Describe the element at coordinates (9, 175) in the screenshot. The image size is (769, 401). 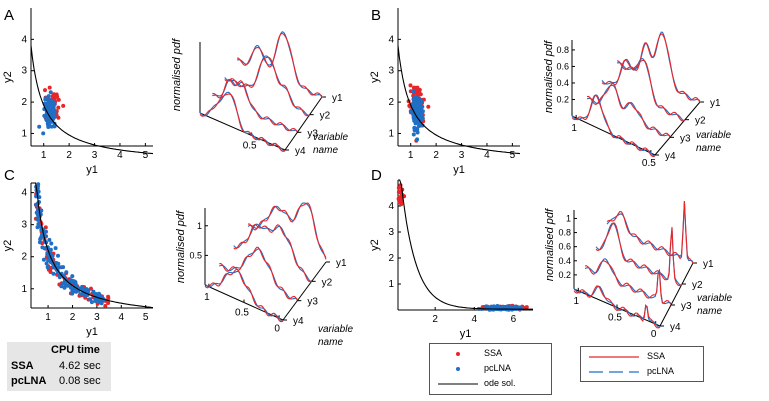
I see `panel-label-C: C` at that location.